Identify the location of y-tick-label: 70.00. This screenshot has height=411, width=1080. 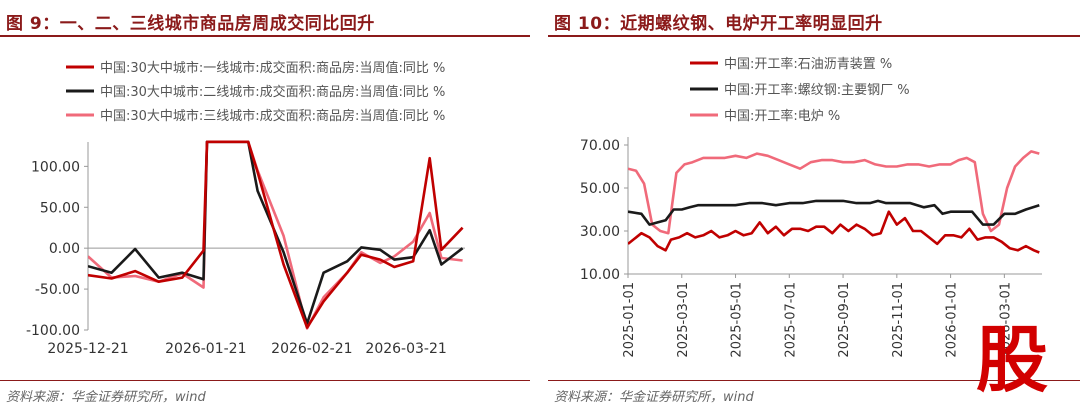
(600, 146).